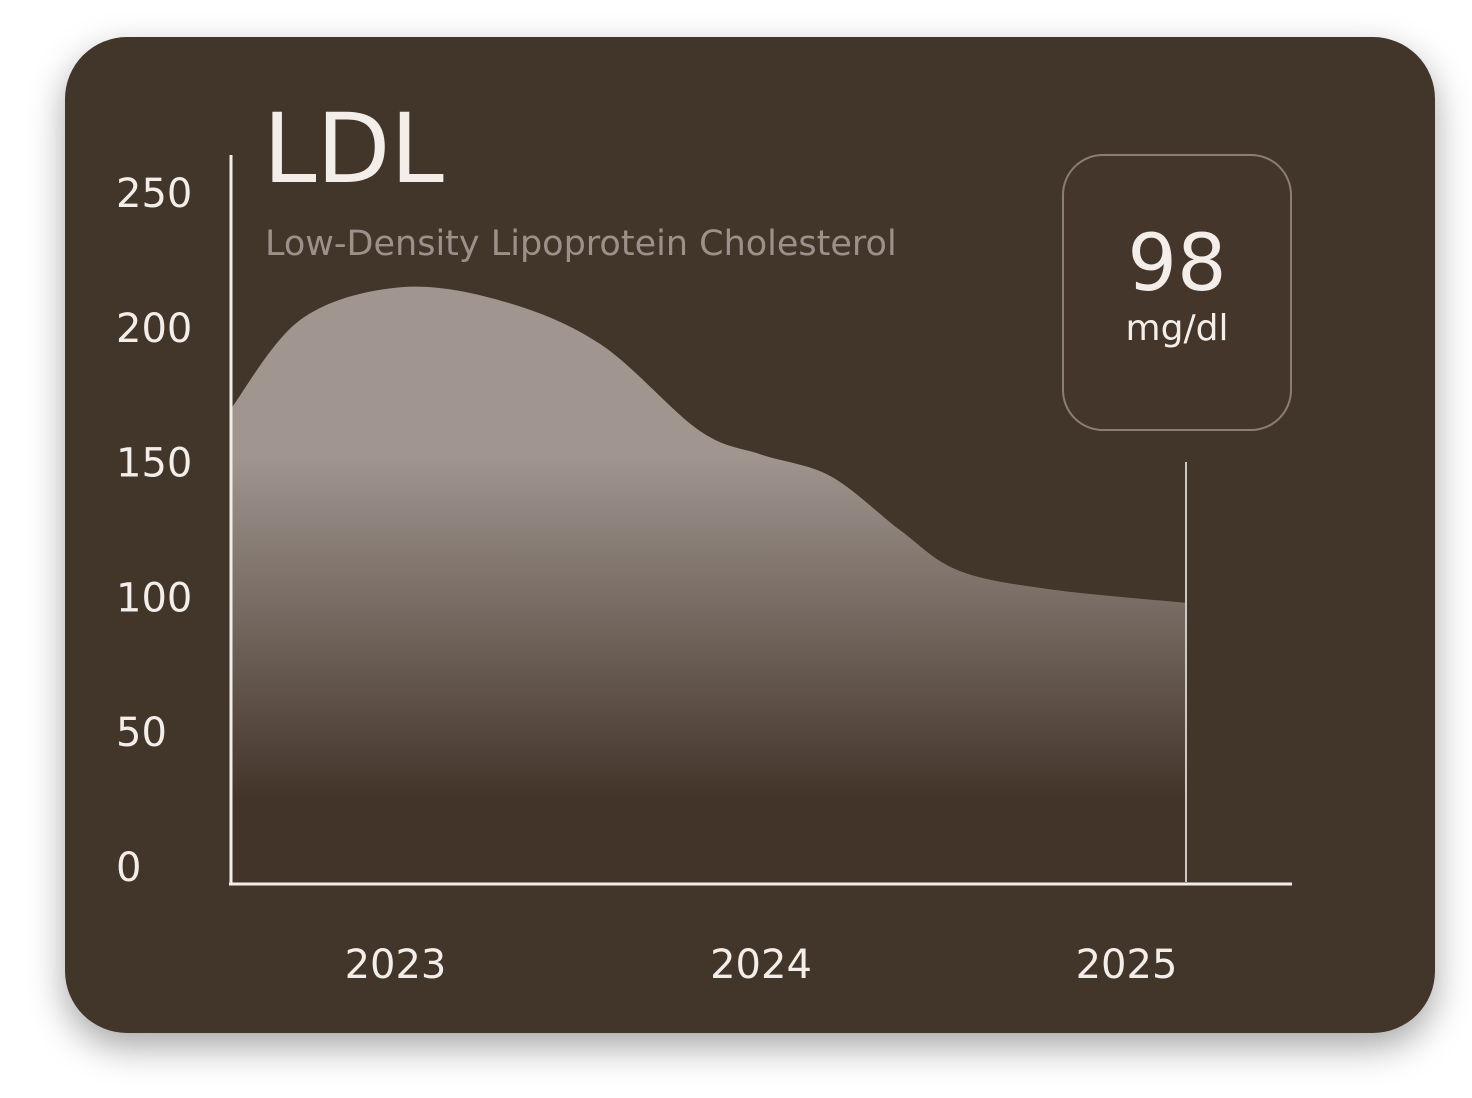  What do you see at coordinates (141, 733) in the screenshot?
I see `y-tick-label: 50` at bounding box center [141, 733].